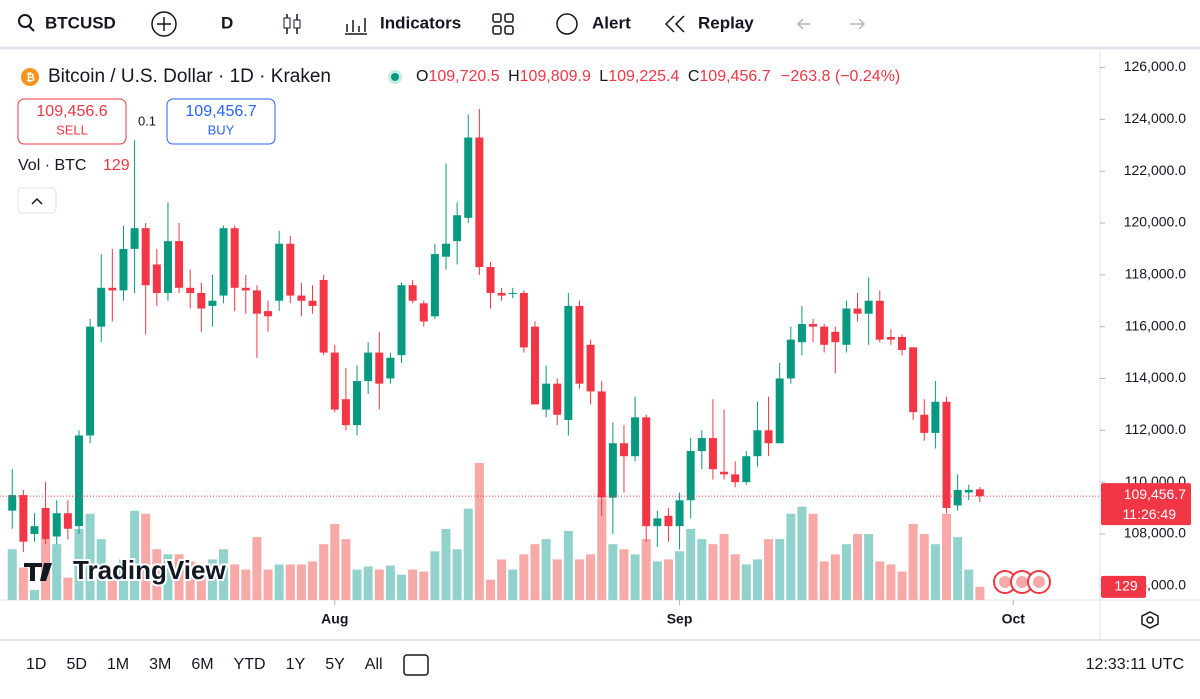 The height and width of the screenshot is (699, 1200). Describe the element at coordinates (164, 24) in the screenshot. I see `add-symbol` at that location.